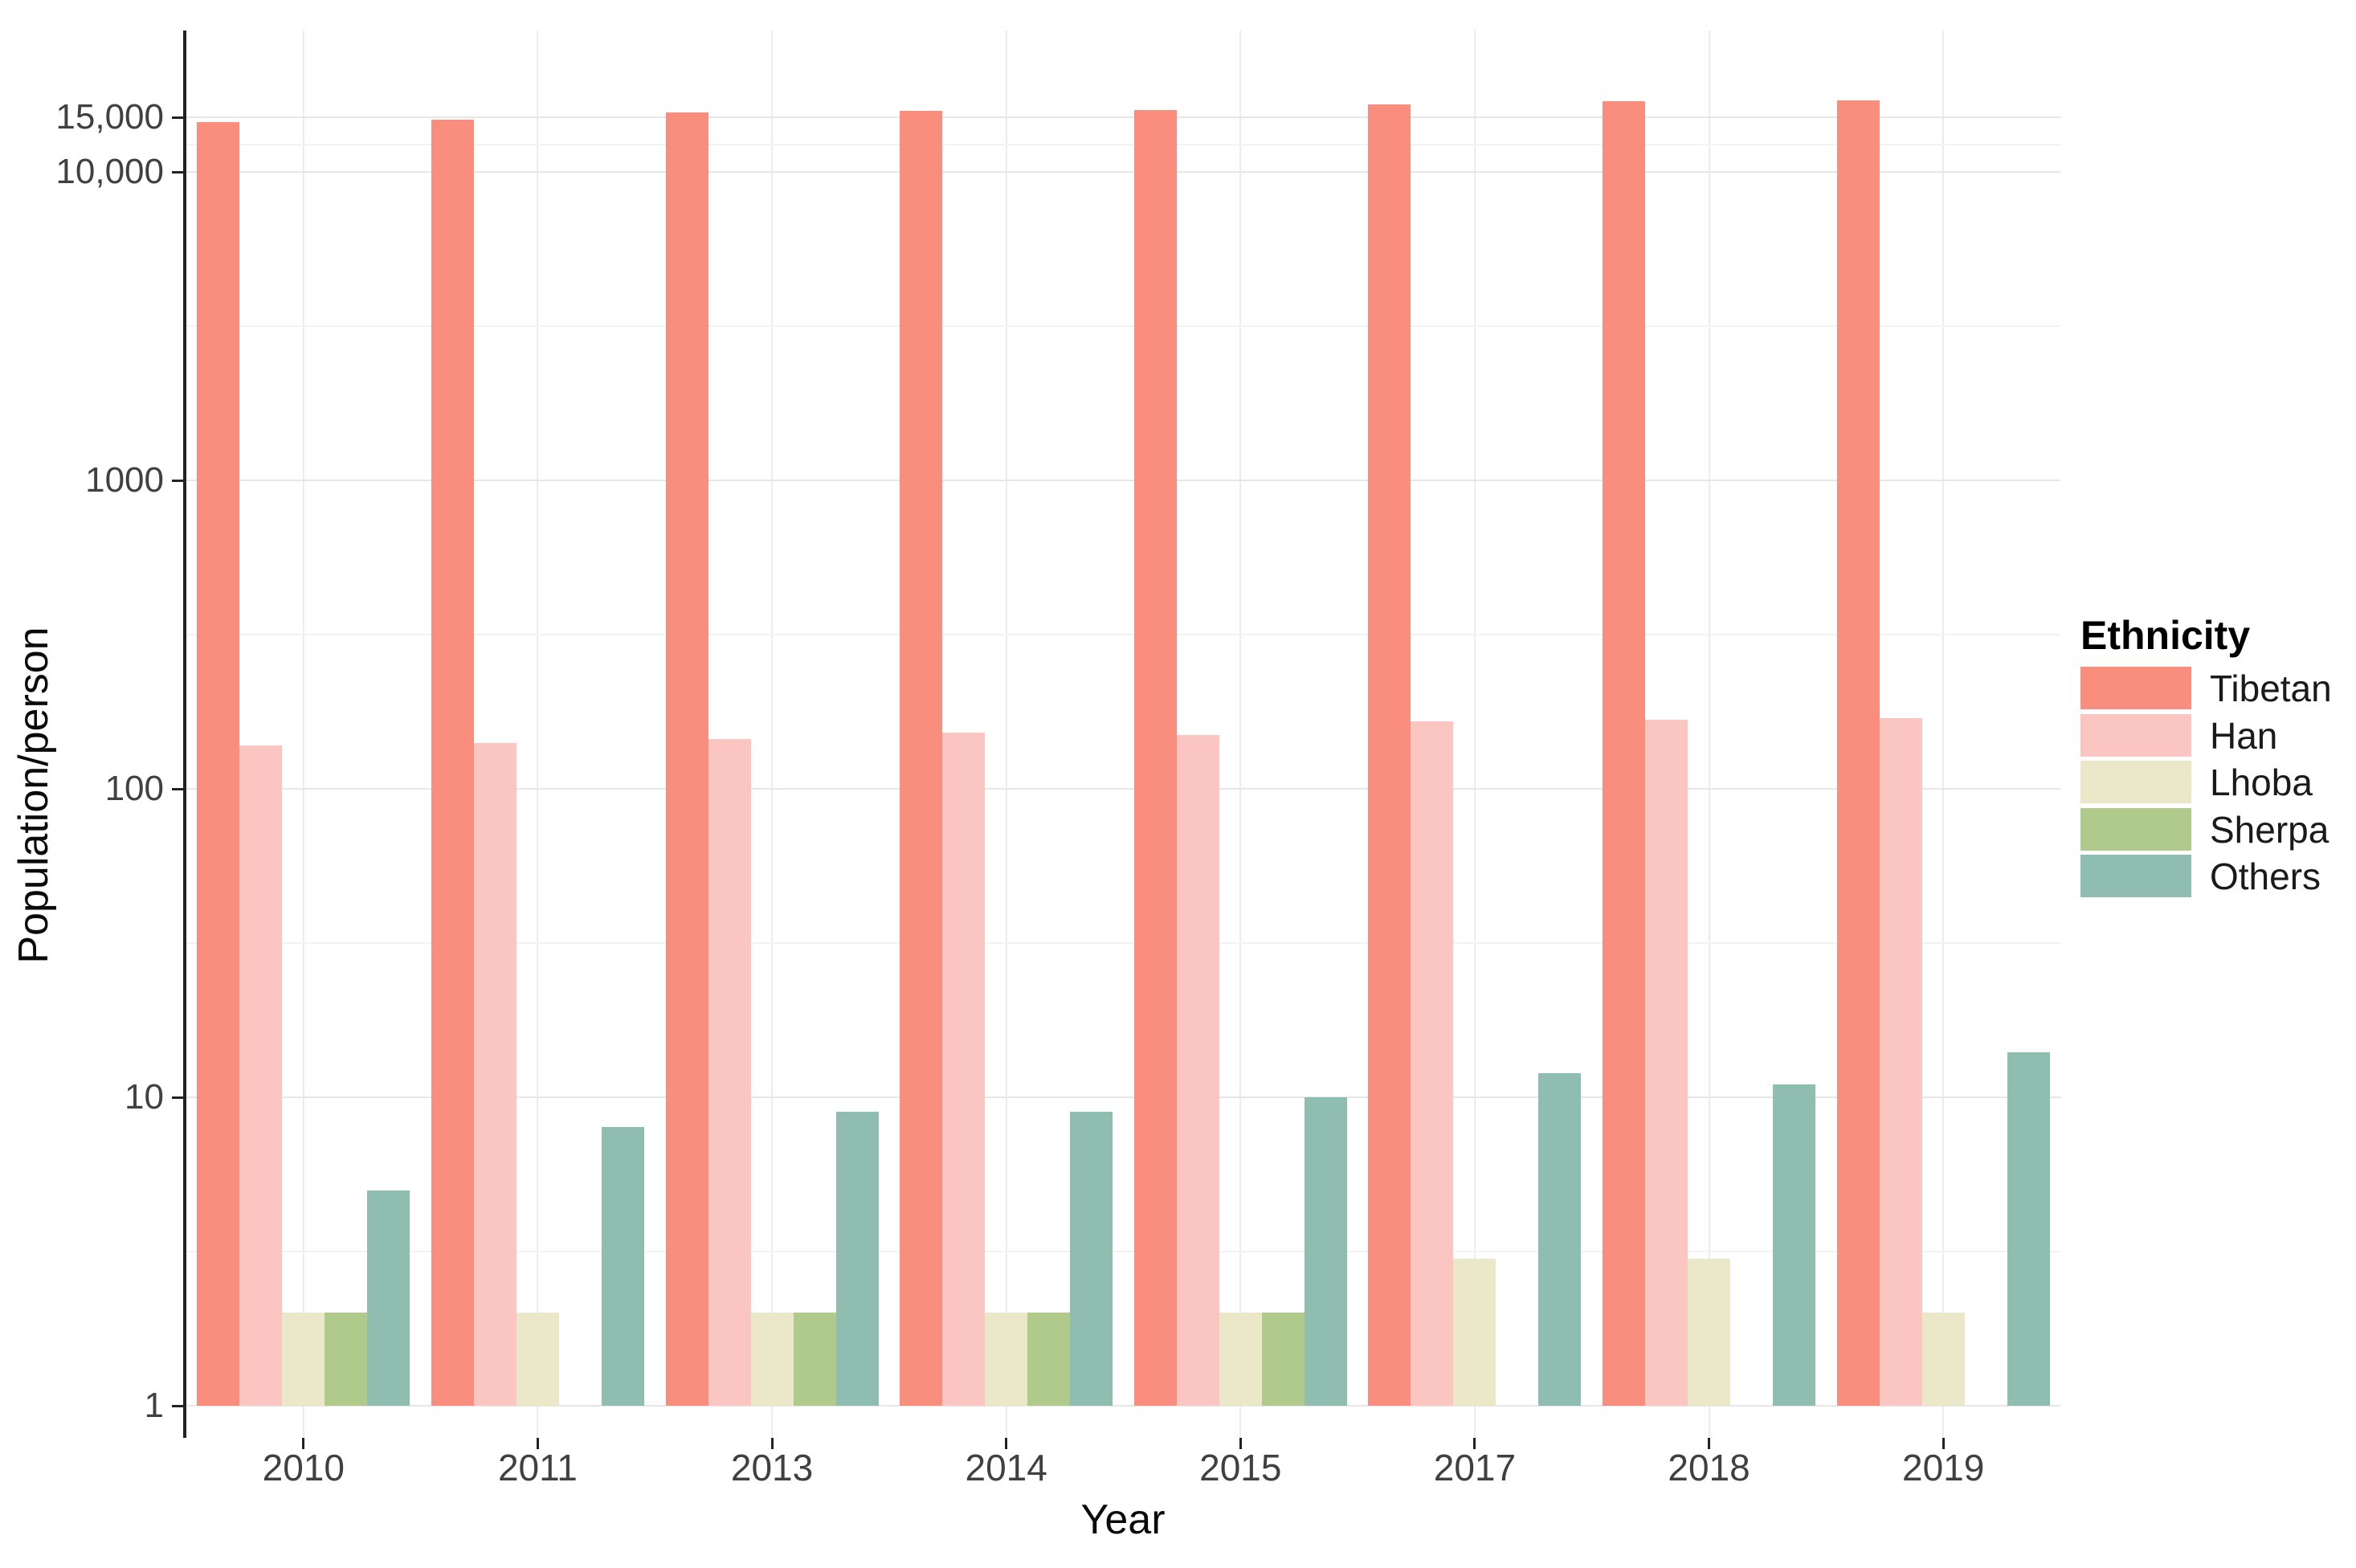  I want to click on x-tick-label-2011: 2011, so click(538, 1468).